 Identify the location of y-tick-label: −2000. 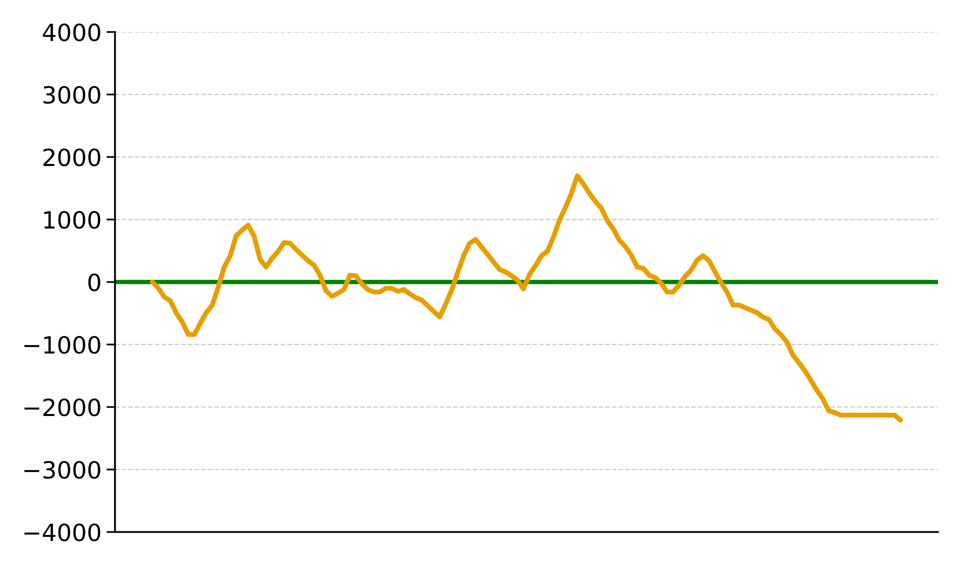
(62, 407).